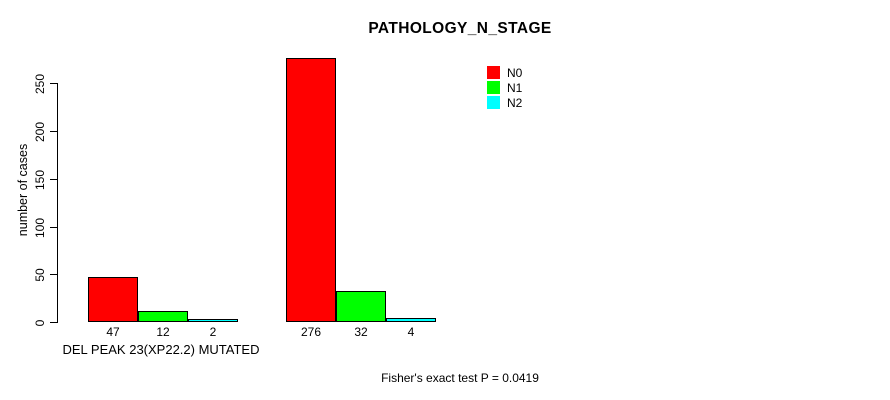 The width and height of the screenshot is (890, 400). What do you see at coordinates (57, 203) in the screenshot?
I see `y-axis-line` at bounding box center [57, 203].